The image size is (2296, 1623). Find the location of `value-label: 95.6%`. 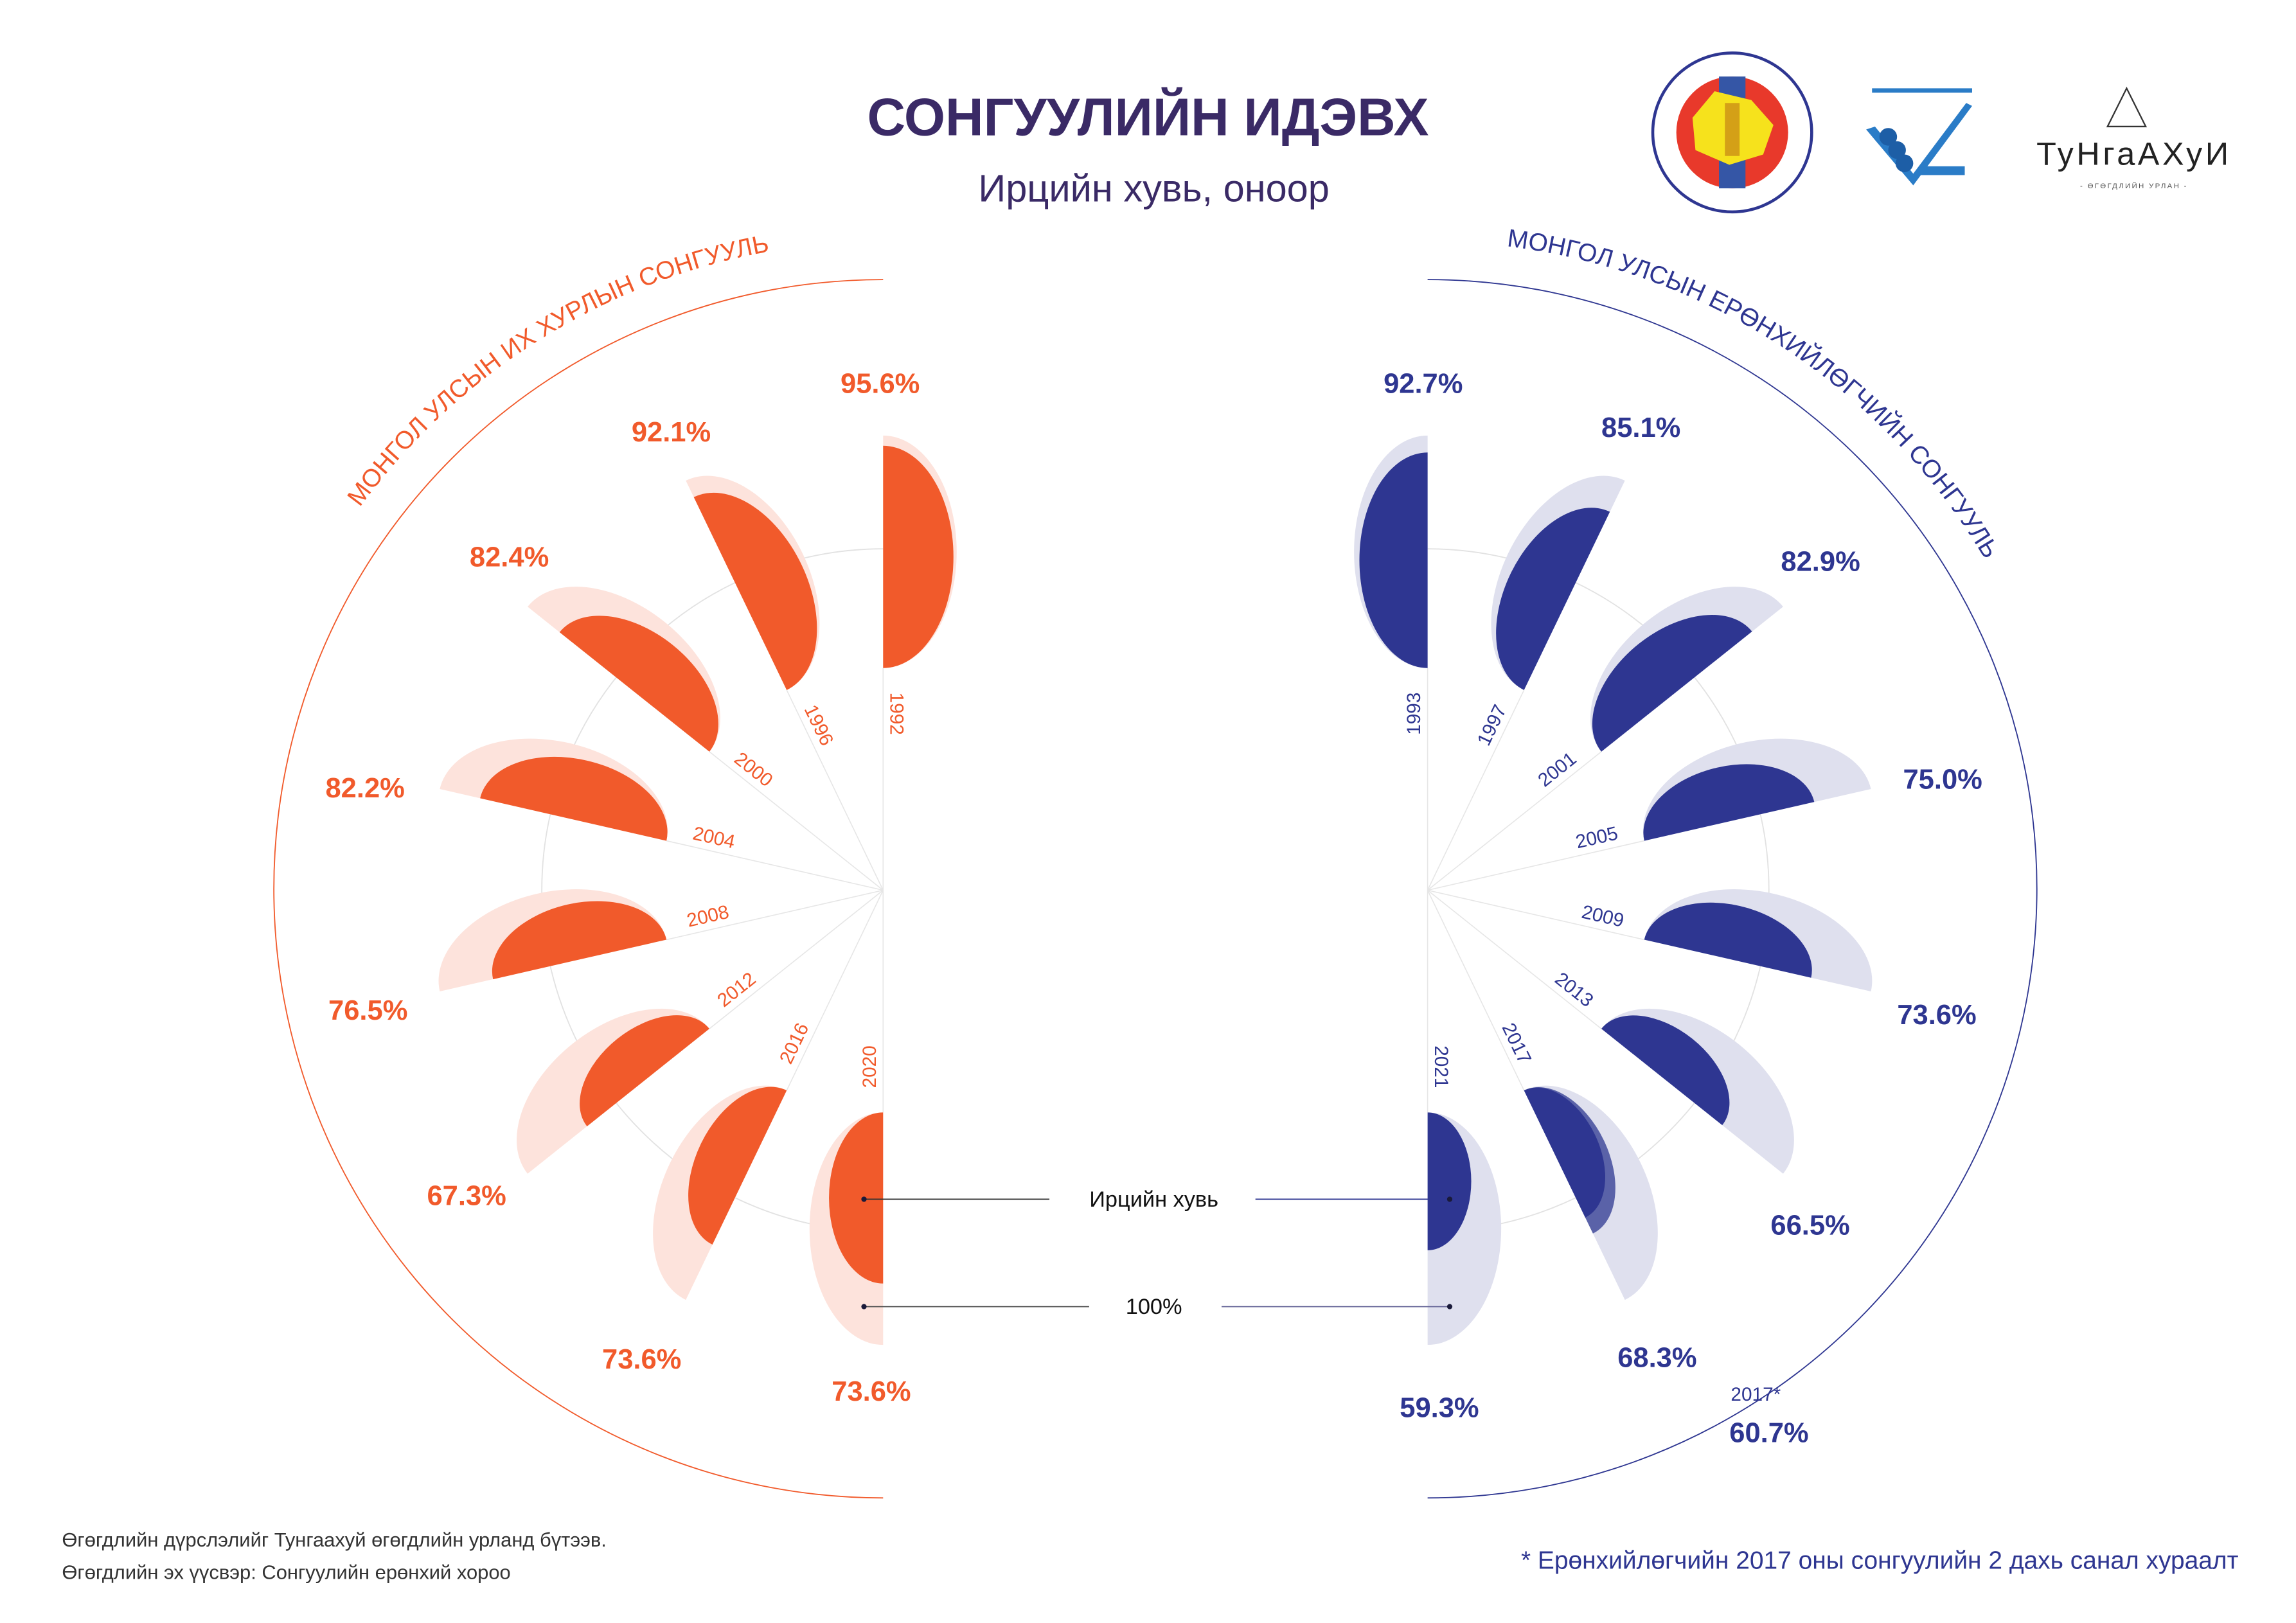

value-label: 95.6% is located at coordinates (881, 383).